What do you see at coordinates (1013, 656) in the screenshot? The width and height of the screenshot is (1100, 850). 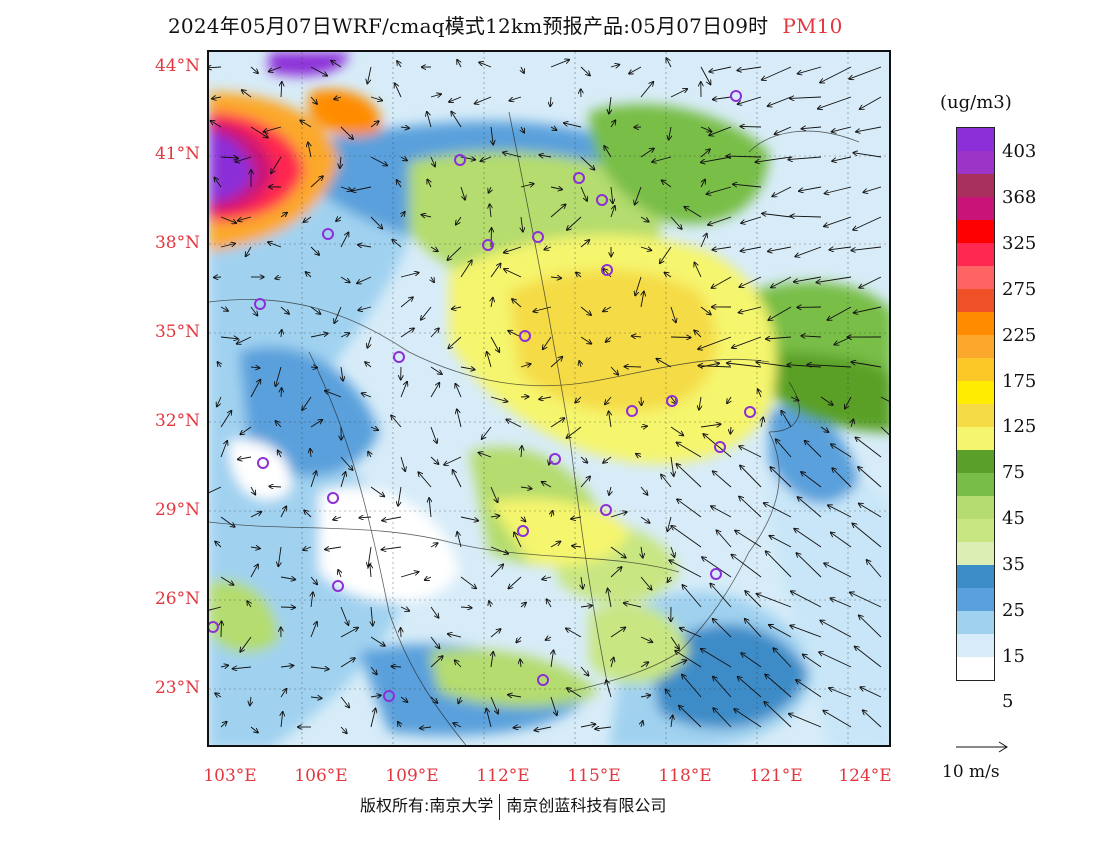 I see `legend-label: 15` at bounding box center [1013, 656].